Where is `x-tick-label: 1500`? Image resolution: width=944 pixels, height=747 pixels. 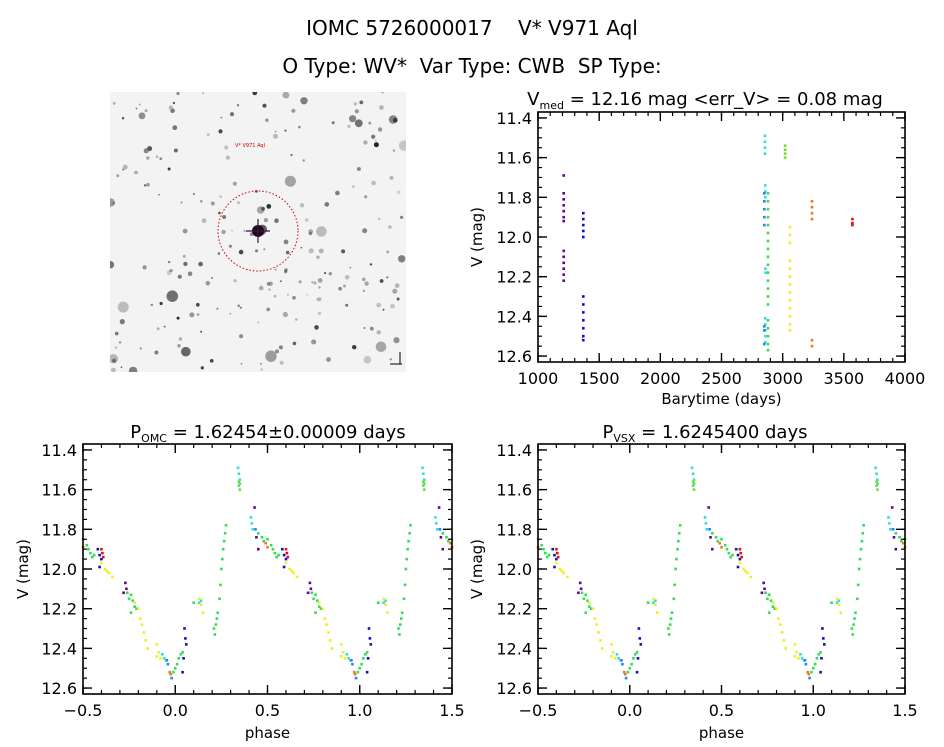
x-tick-label: 1500 is located at coordinates (599, 378).